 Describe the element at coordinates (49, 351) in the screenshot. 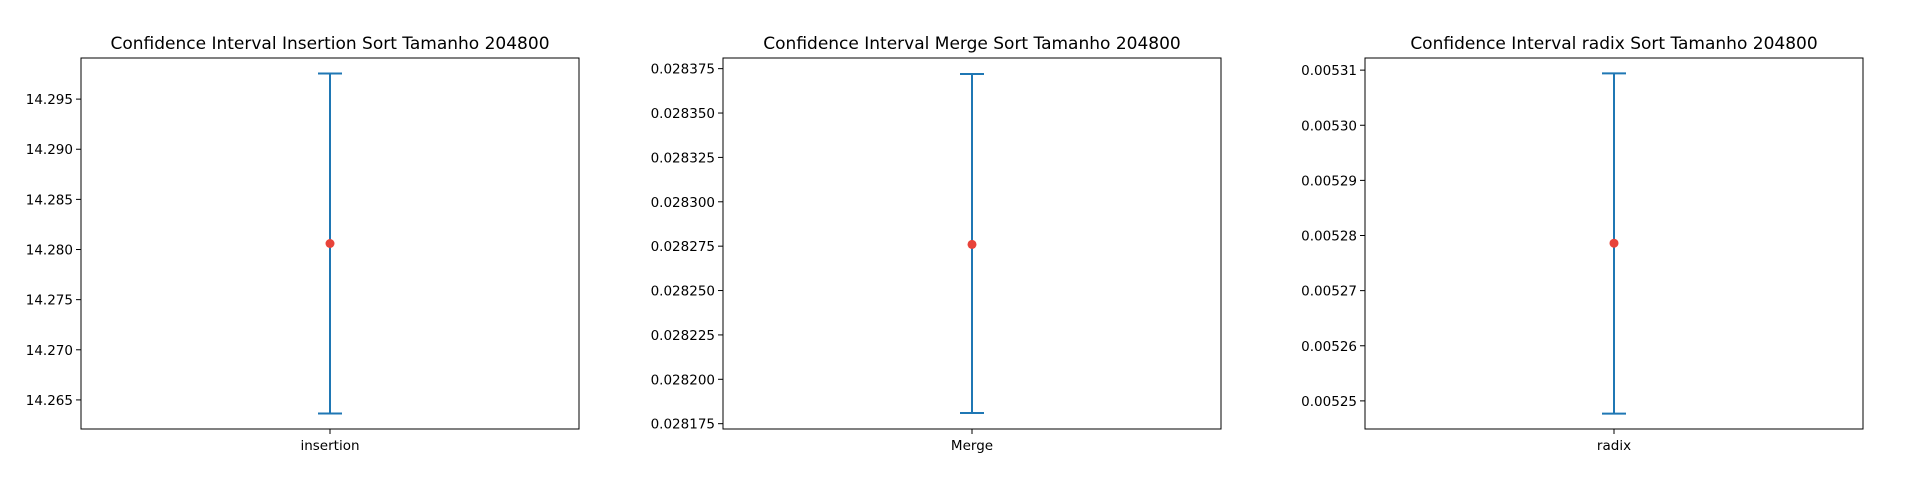

I see `y-tick-label: 14.270` at that location.